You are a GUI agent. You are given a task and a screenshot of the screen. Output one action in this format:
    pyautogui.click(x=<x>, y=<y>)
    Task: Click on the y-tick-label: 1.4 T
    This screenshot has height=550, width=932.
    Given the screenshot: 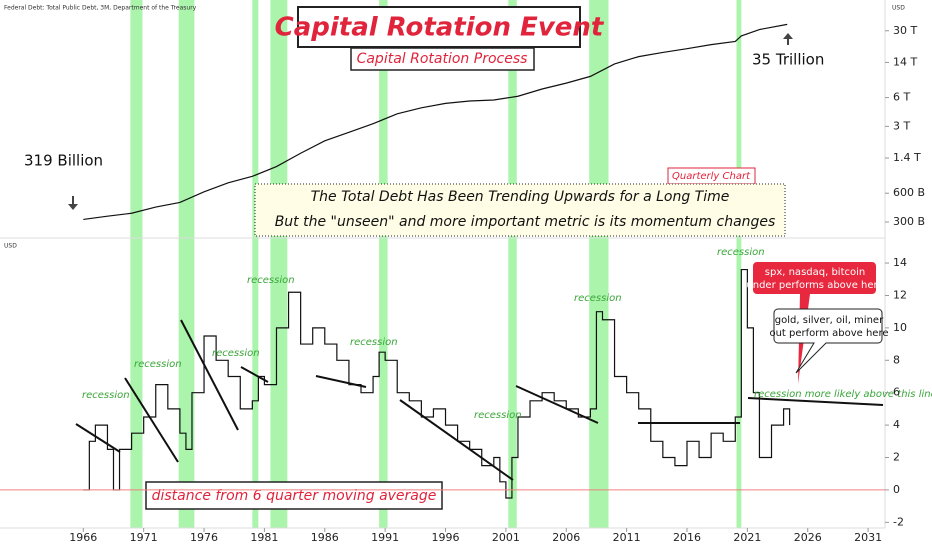 What is the action you would take?
    pyautogui.click(x=907, y=157)
    